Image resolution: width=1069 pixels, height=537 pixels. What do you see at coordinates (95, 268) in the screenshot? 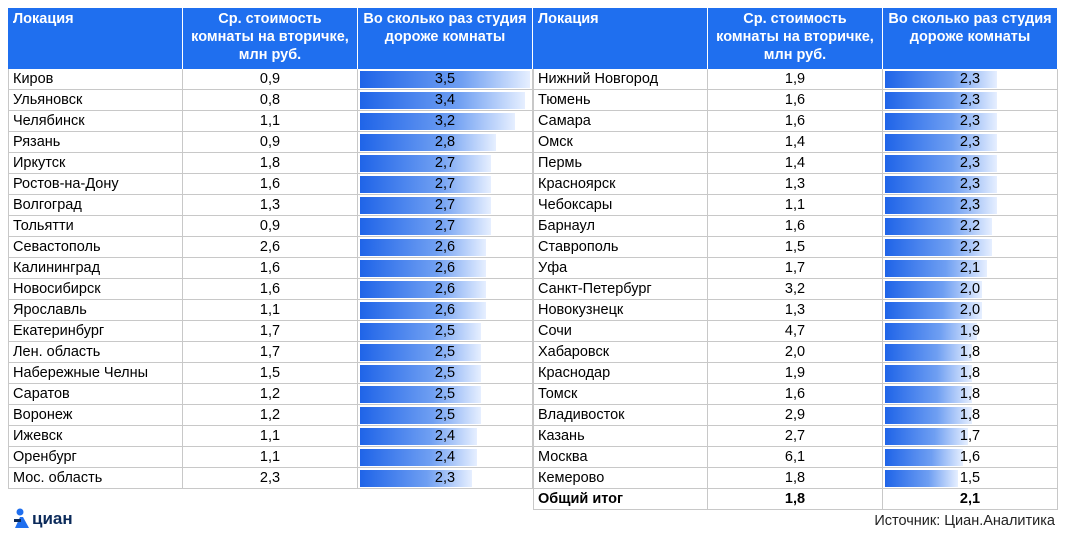
I see `location-cell: Калининград` at bounding box center [95, 268].